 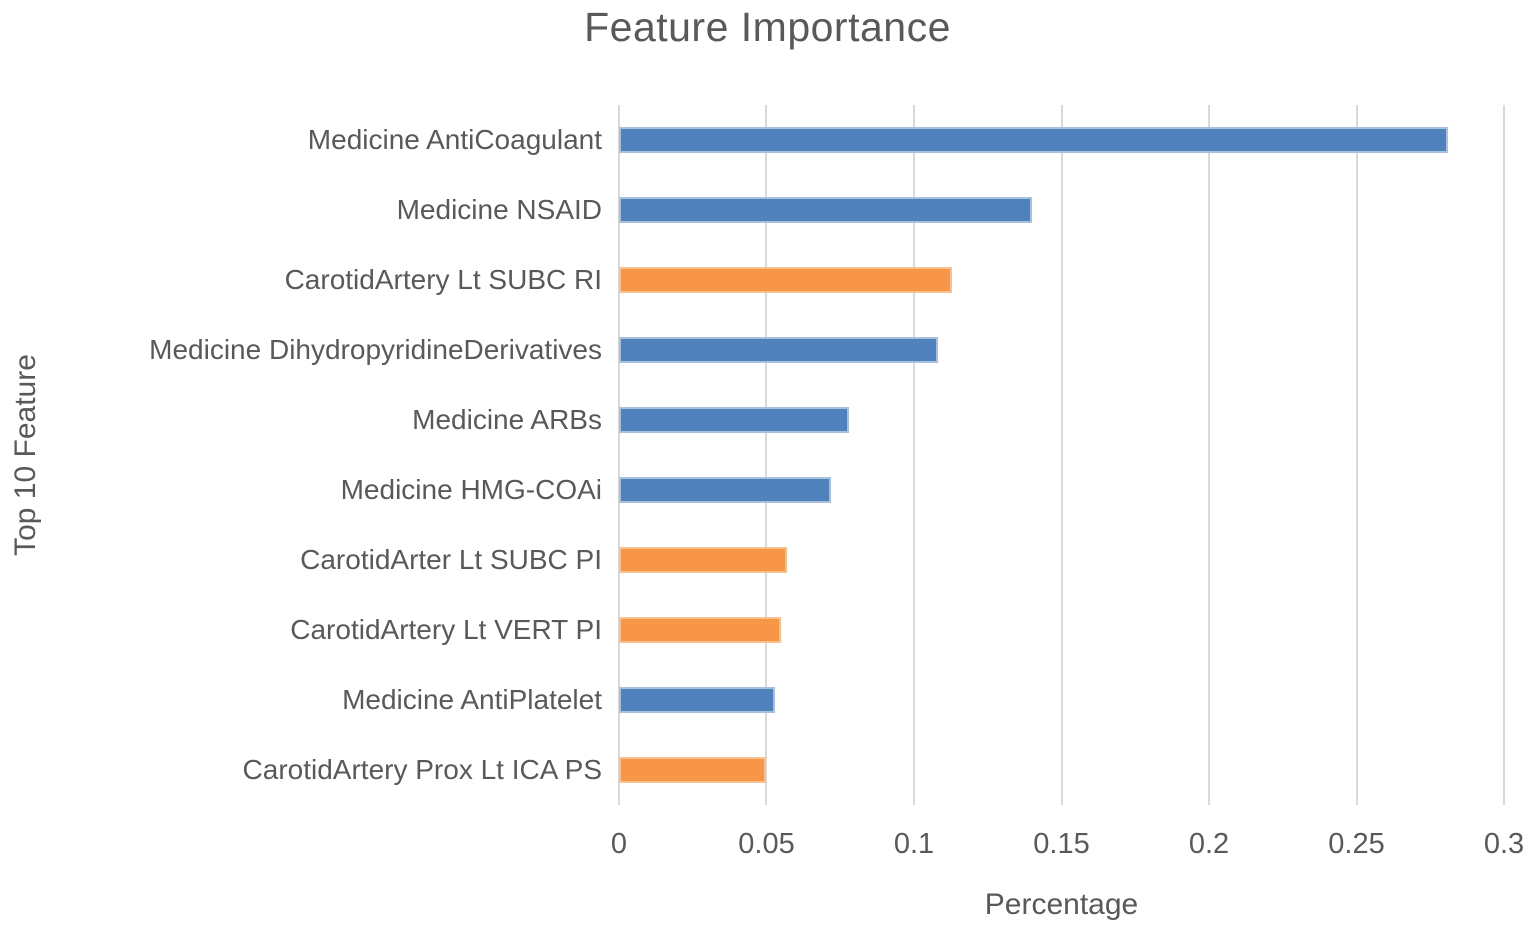 What do you see at coordinates (446, 629) in the screenshot?
I see `category-label: CarotidArtery Lt VERT PI` at bounding box center [446, 629].